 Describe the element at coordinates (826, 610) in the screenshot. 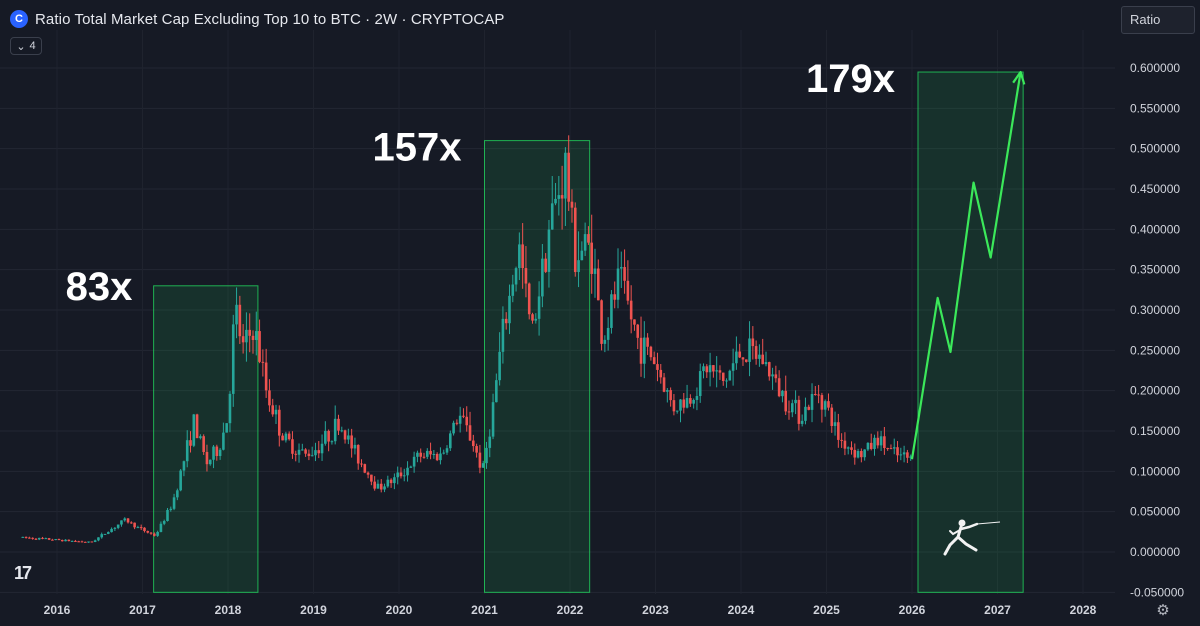

I see `x-tick-label: 2025` at that location.